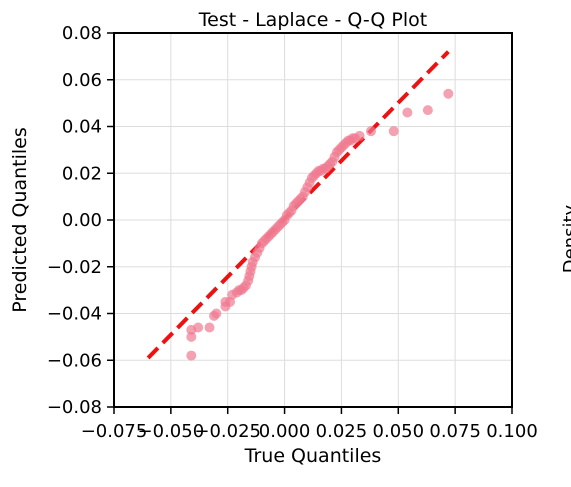 Image resolution: width=571 pixels, height=487 pixels. I want to click on y-tick-label: 0.00, so click(82, 220).